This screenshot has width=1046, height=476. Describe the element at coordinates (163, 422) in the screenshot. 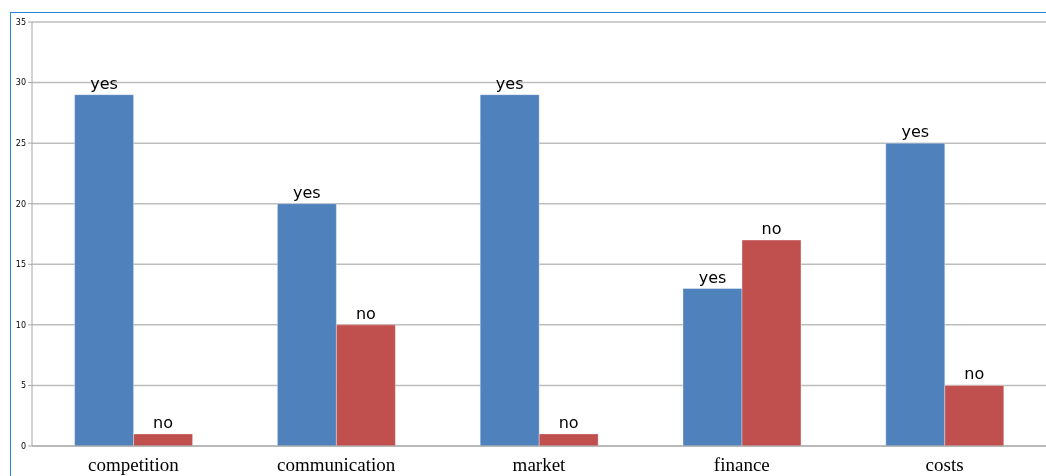

I see `series-label: no` at that location.